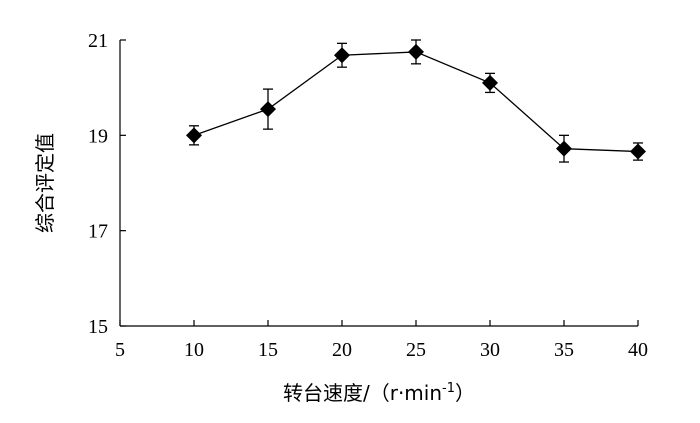 The image size is (700, 423). What do you see at coordinates (194, 350) in the screenshot?
I see `x-tick-label: 10` at bounding box center [194, 350].